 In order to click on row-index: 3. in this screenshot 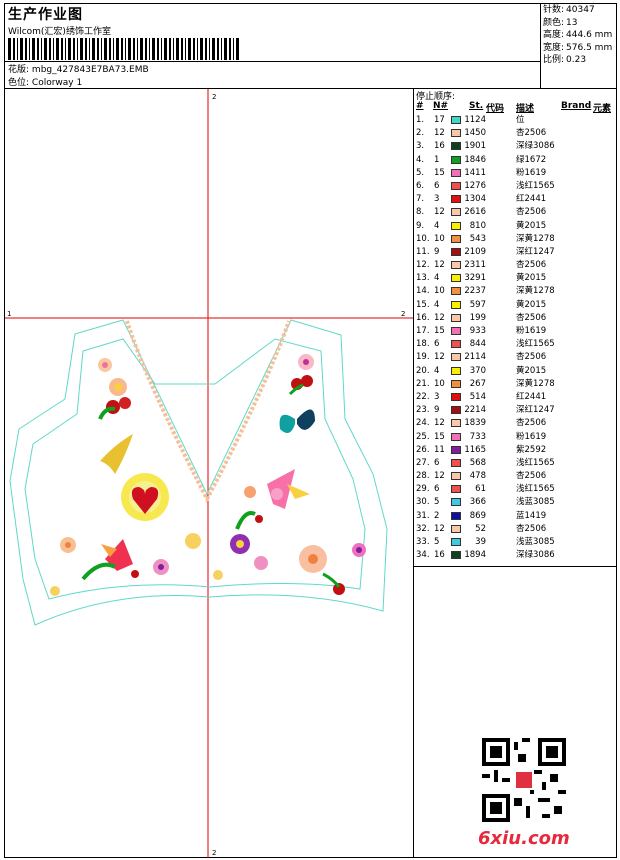, I will do `click(420, 146)`.